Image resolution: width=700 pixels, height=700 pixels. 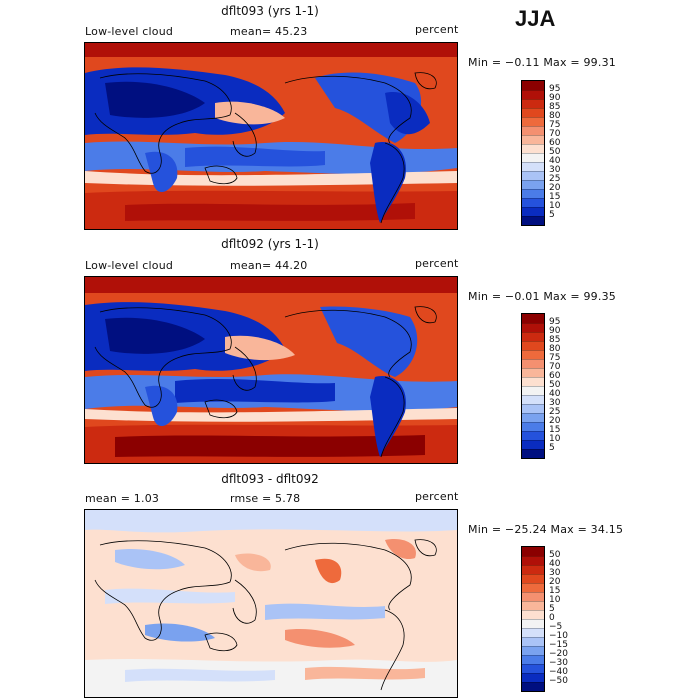 I want to click on panel-2-stat-value: 44.20, so click(x=291, y=265).